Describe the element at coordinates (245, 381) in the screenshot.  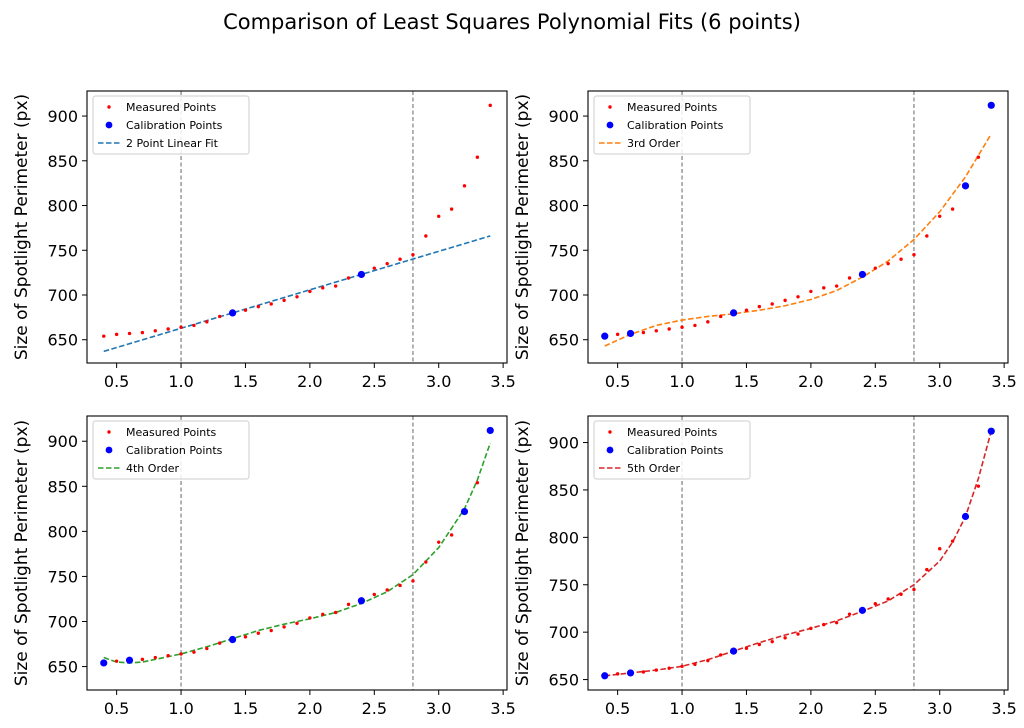
I see `top-left-xtick-label: 1.5` at that location.